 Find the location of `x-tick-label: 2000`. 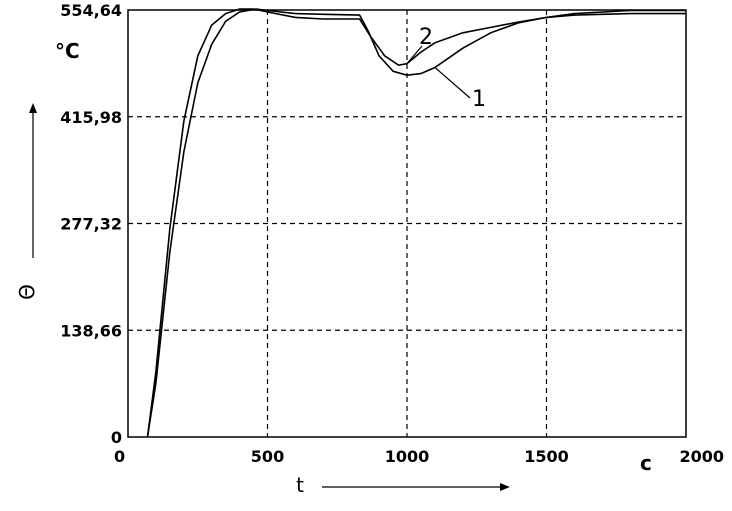

x-tick-label: 2000 is located at coordinates (701, 456).